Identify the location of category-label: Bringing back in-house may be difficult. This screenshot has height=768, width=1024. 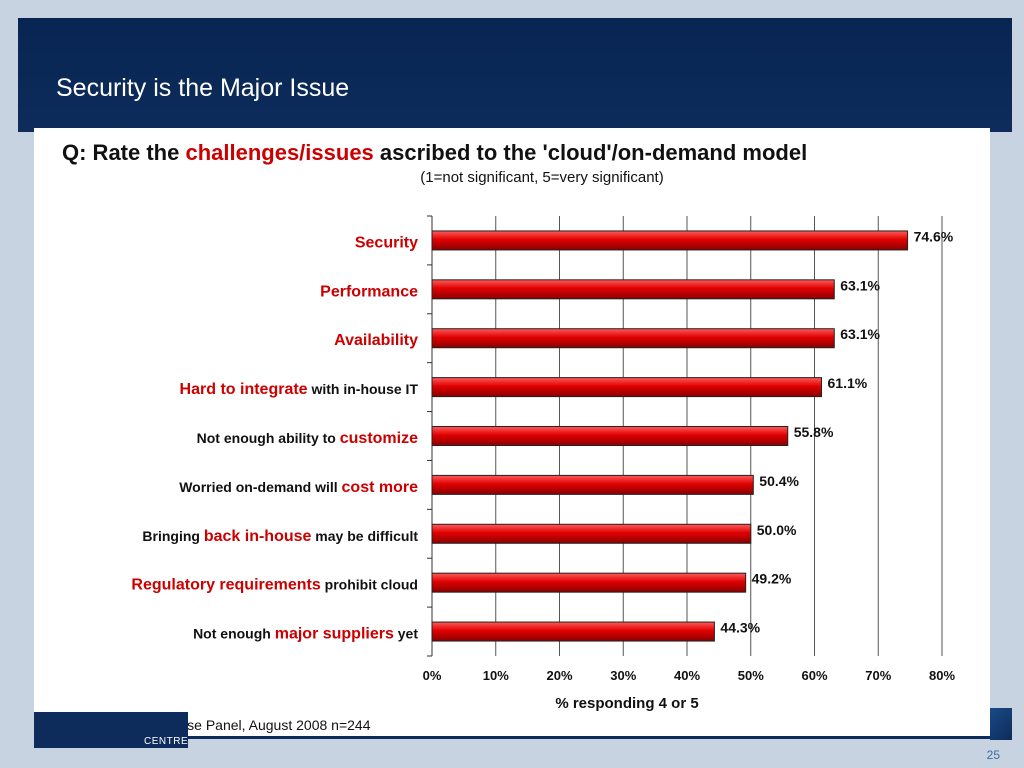
(280, 536).